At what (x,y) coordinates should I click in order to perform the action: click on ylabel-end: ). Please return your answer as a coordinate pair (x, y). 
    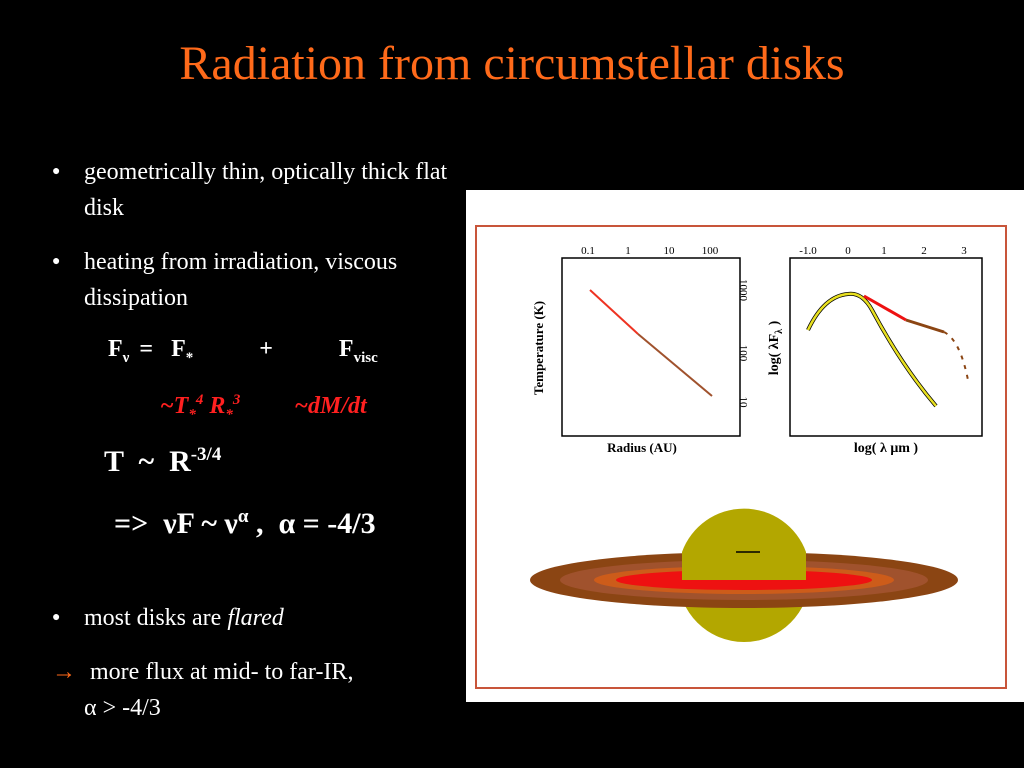
    Looking at the image, I should click on (774, 324).